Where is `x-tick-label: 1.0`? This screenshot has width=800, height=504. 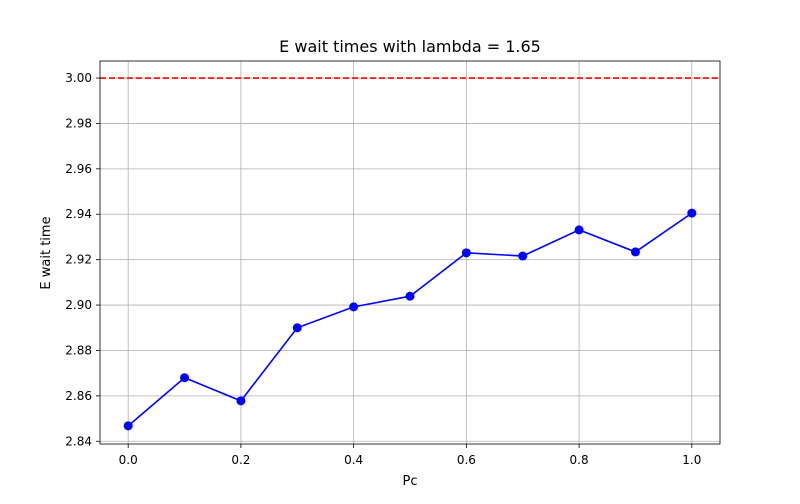
x-tick-label: 1.0 is located at coordinates (691, 460).